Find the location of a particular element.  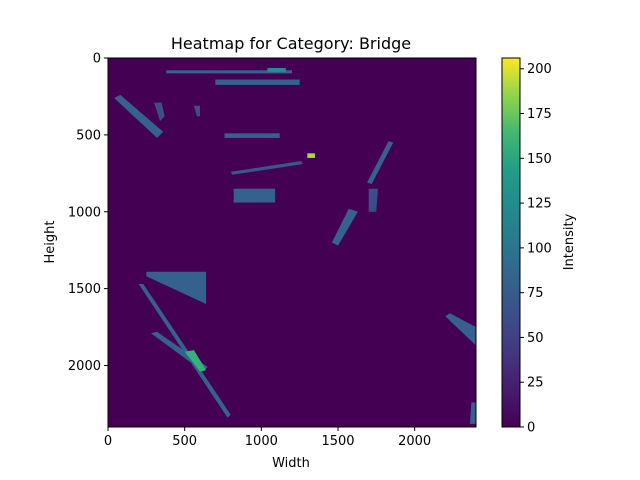

x-axis: 0 500 1000 1500 2000 is located at coordinates (267, 438).